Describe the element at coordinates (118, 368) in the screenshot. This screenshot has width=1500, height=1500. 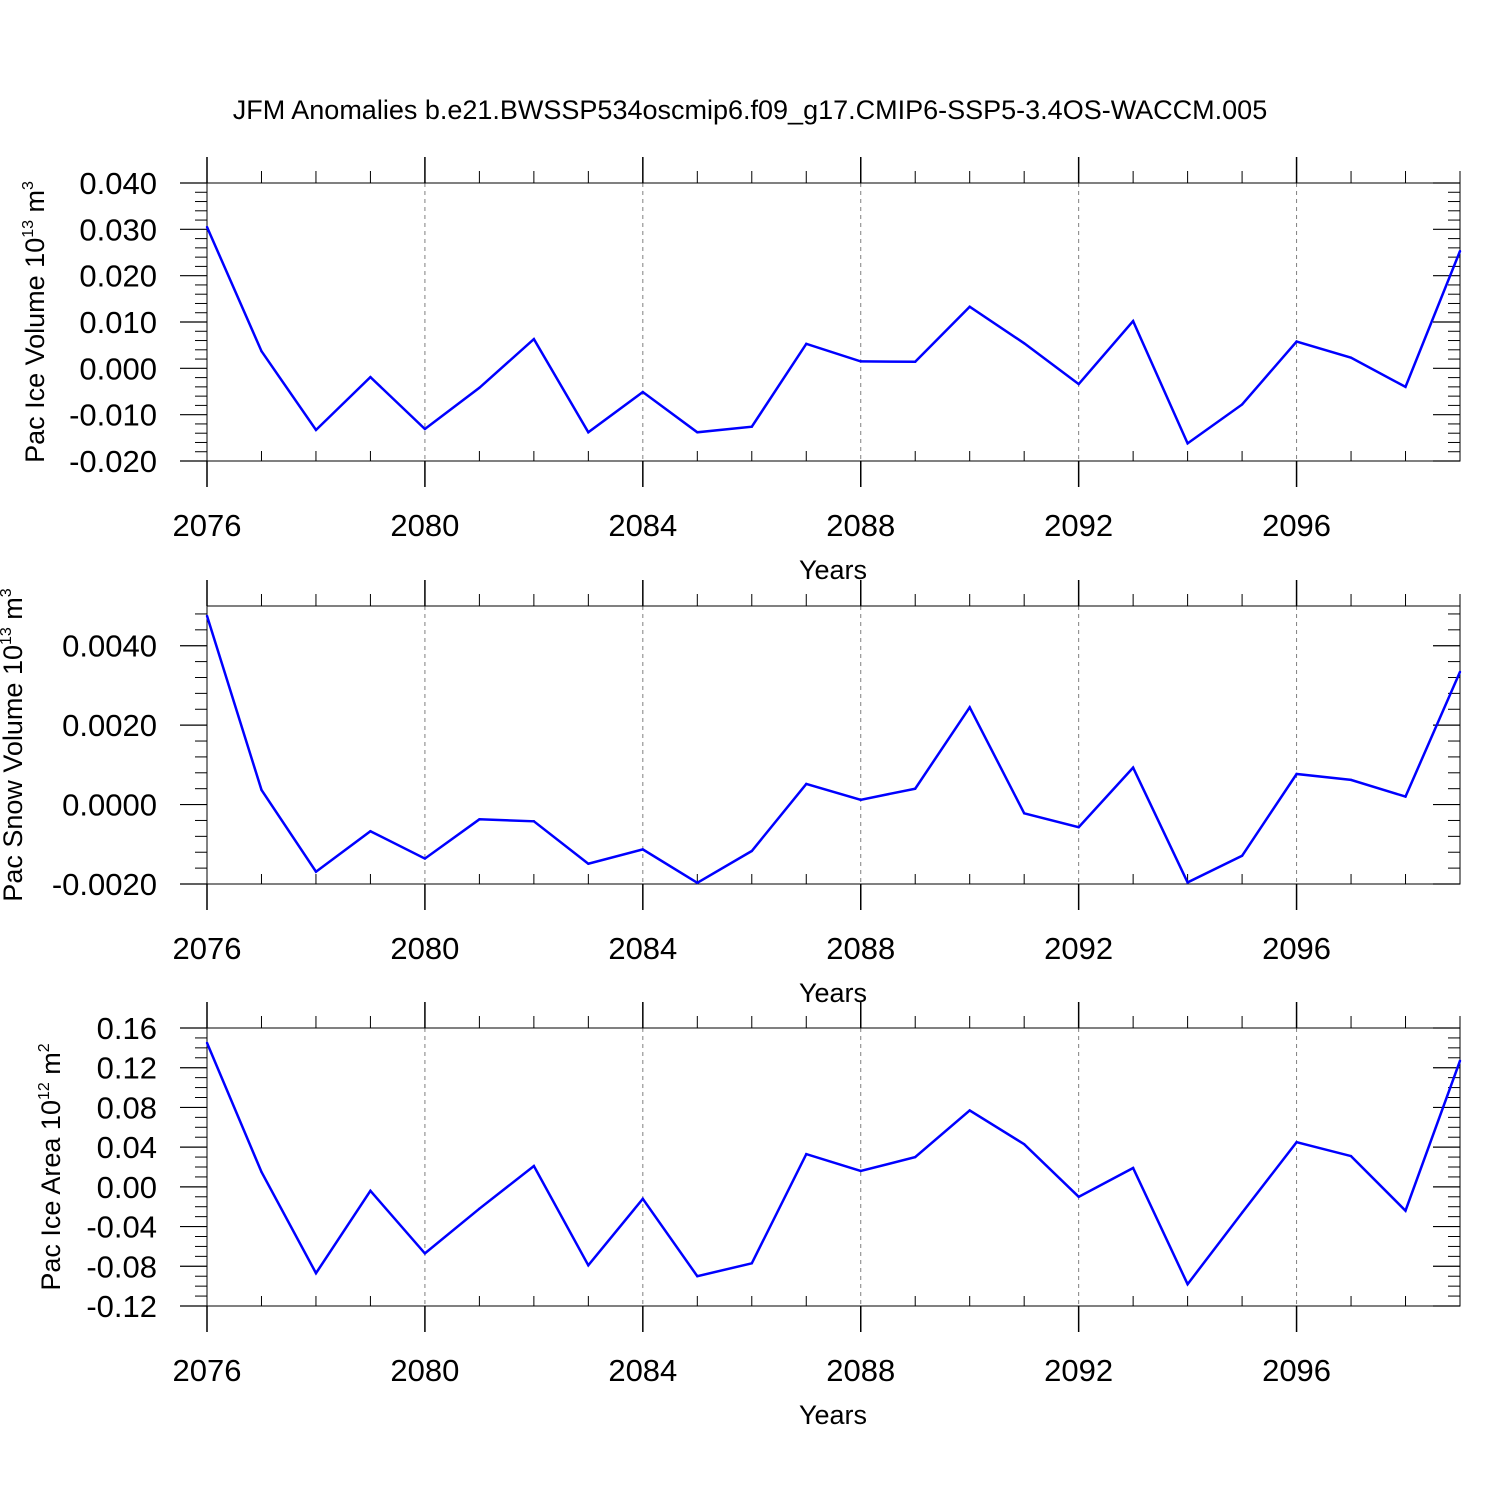
I see `y-tick-label: 0.000` at that location.